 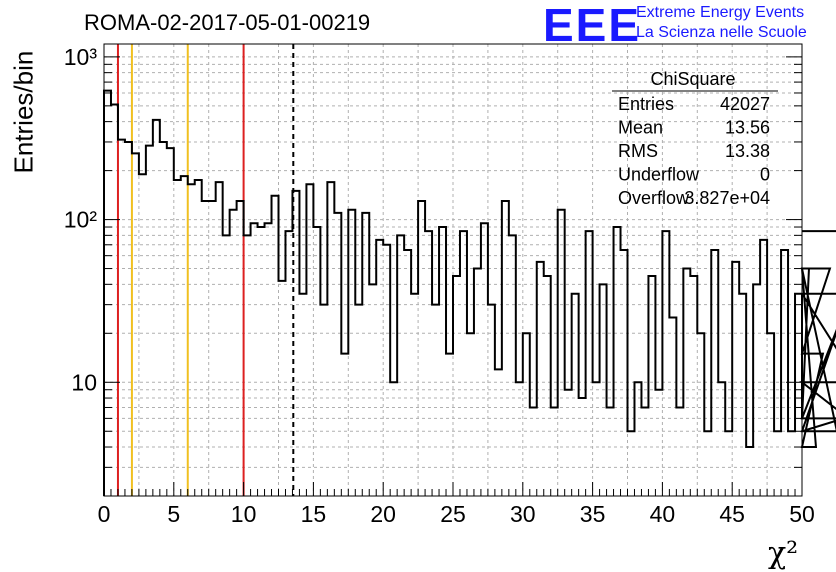 What do you see at coordinates (802, 514) in the screenshot?
I see `x-tick-label: 50` at bounding box center [802, 514].